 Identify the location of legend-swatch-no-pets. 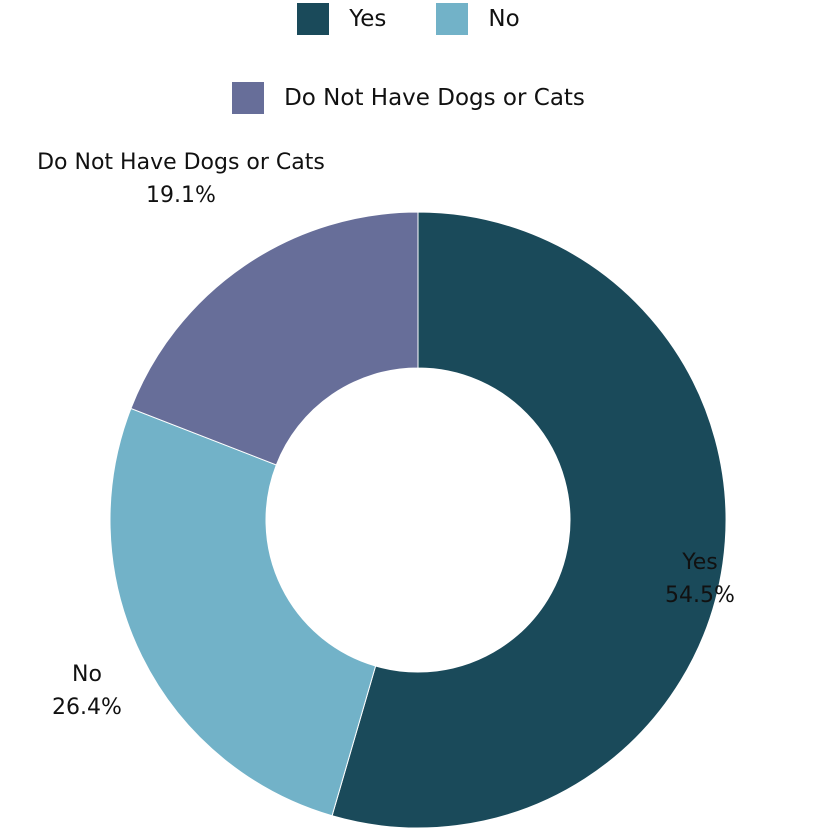
(248, 98).